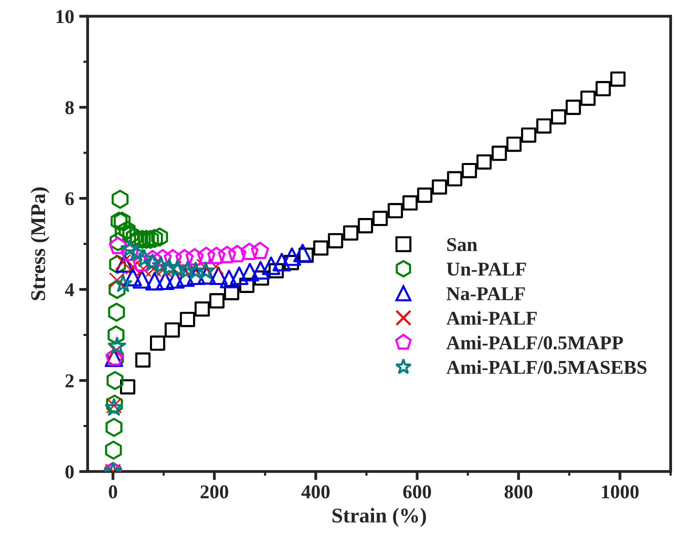  I want to click on x-axis-title: Strain (%), so click(379, 517).